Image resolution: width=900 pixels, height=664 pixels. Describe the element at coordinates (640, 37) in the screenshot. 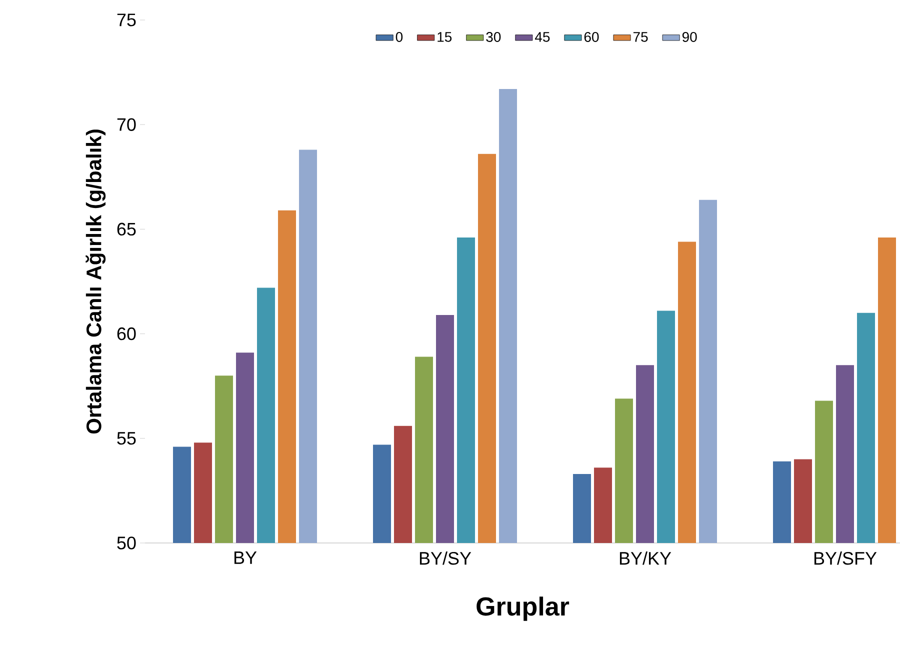

I see `legend-label: 75` at that location.